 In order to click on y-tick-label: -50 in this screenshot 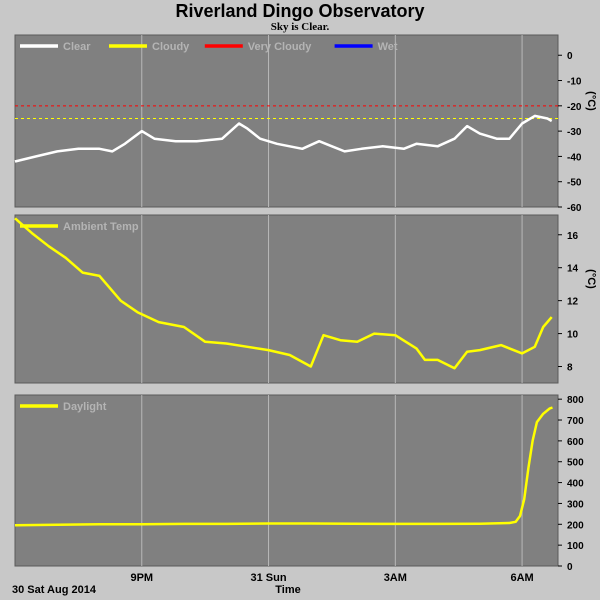, I will do `click(574, 183)`.